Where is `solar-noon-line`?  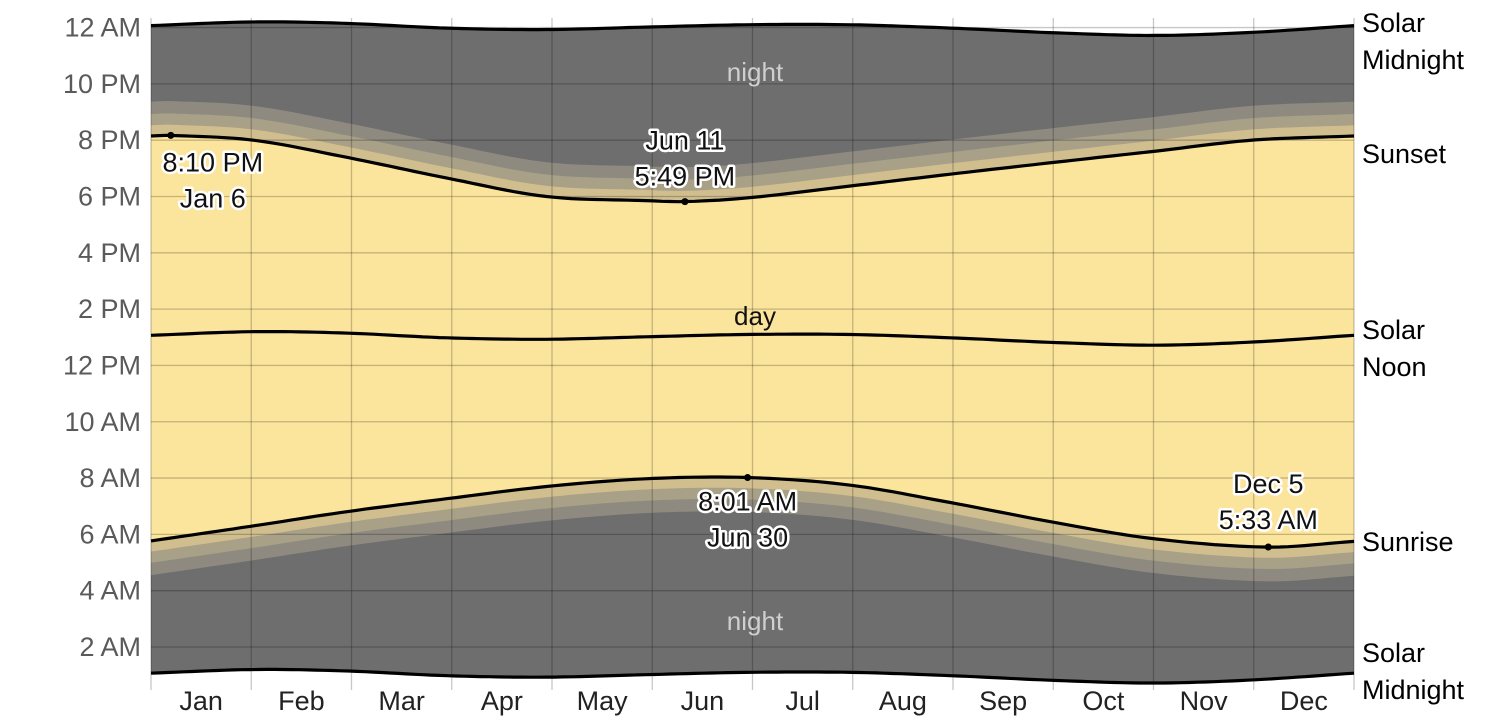 solar-noon-line is located at coordinates (752, 338).